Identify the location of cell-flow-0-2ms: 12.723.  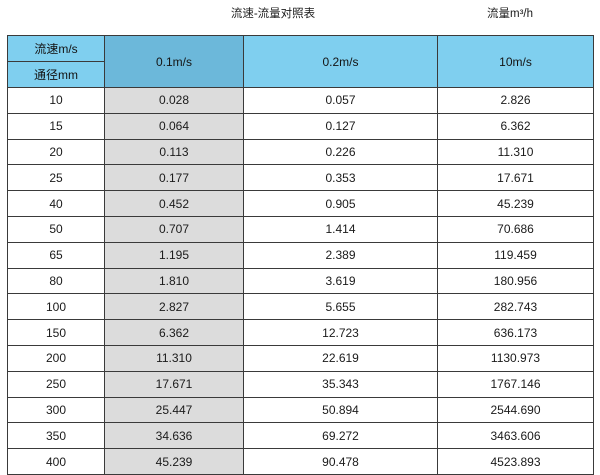
(340, 332).